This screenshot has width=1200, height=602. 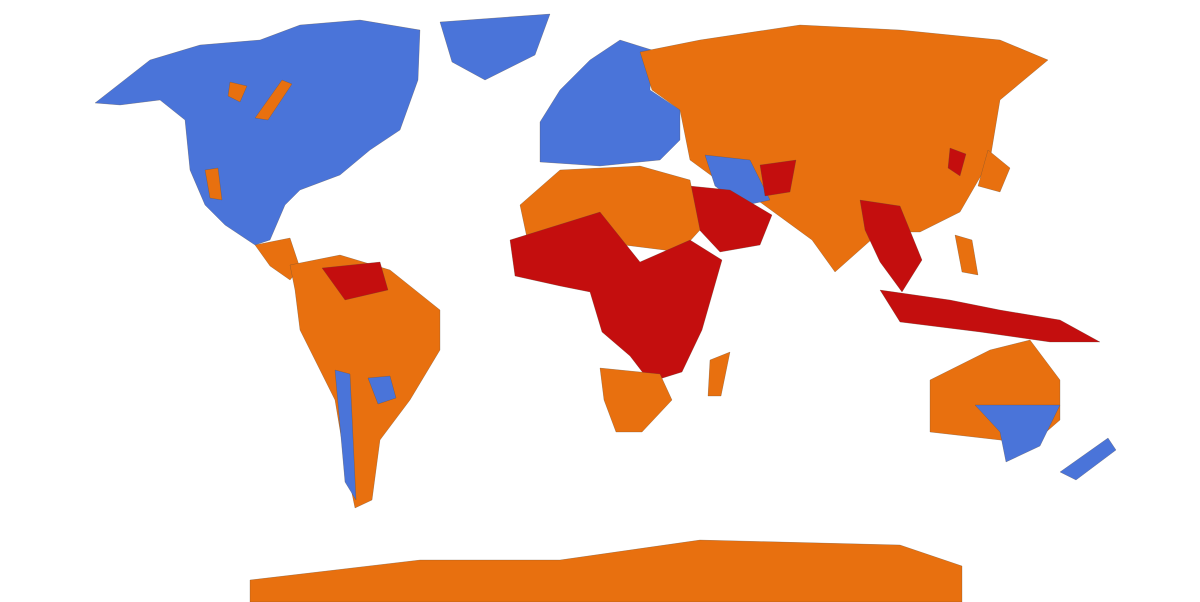 I want to click on region-paraguay, so click(x=382, y=390).